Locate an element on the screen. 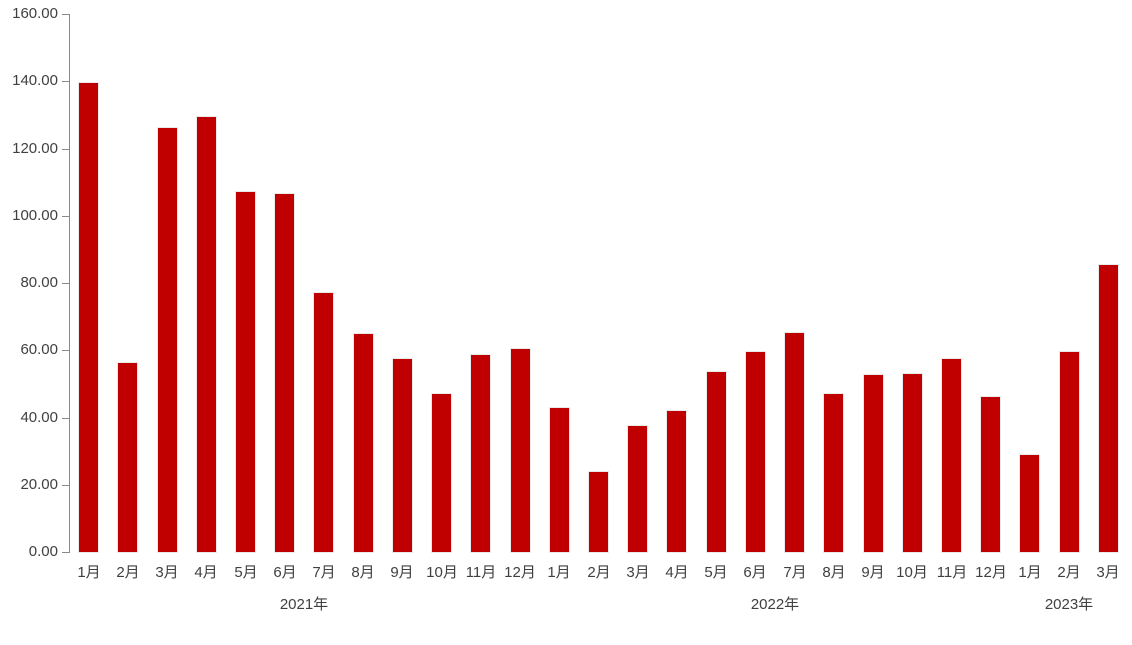  y-tick-label: 140.00 is located at coordinates (35, 80).